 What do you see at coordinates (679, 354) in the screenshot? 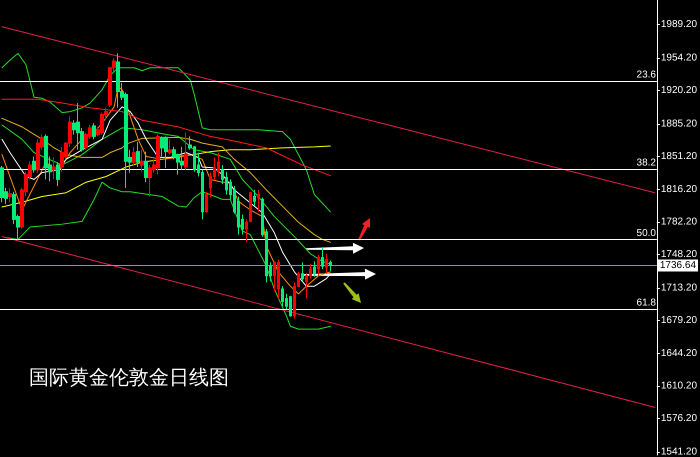
I see `y-tick-label: 1644.20` at bounding box center [679, 354].